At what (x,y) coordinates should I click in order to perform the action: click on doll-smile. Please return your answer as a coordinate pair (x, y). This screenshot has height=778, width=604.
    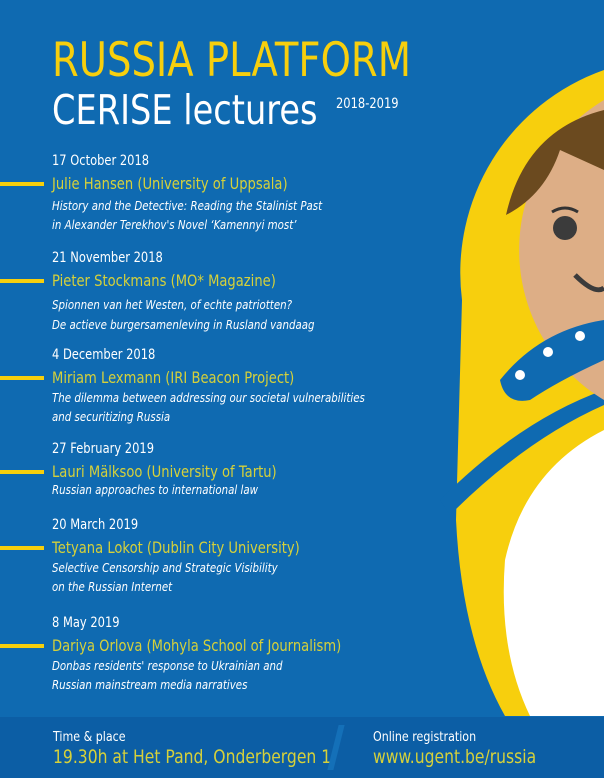
    Looking at the image, I should click on (588, 283).